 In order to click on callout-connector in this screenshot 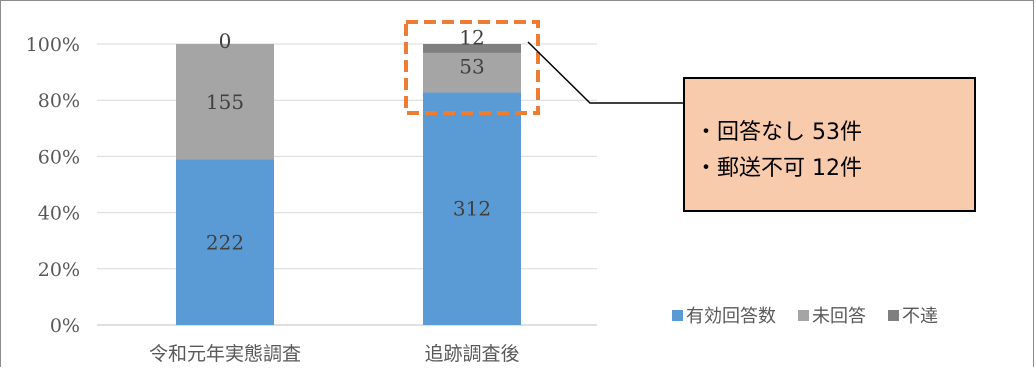, I will do `click(605, 72)`.